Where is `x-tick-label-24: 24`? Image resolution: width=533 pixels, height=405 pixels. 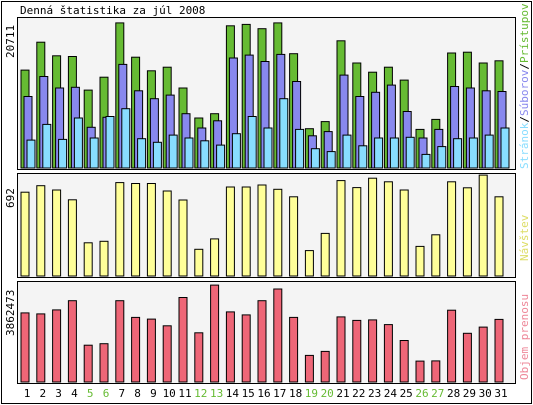
x-tick-label-24: 24 is located at coordinates (390, 393).